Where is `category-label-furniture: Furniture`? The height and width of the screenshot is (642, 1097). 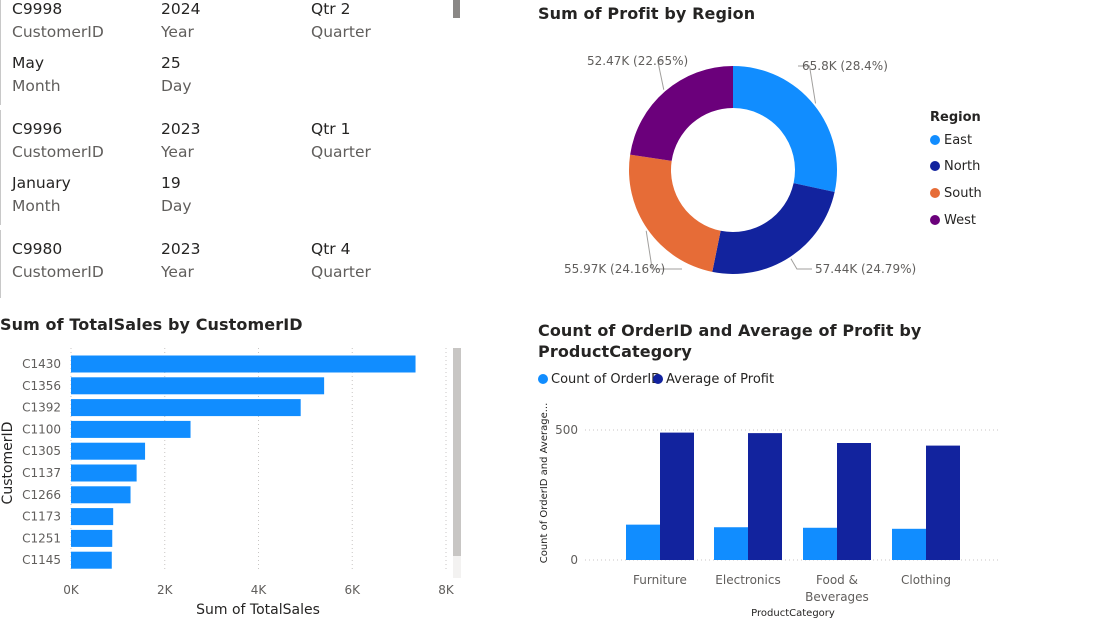 category-label-furniture: Furniture is located at coordinates (660, 580).